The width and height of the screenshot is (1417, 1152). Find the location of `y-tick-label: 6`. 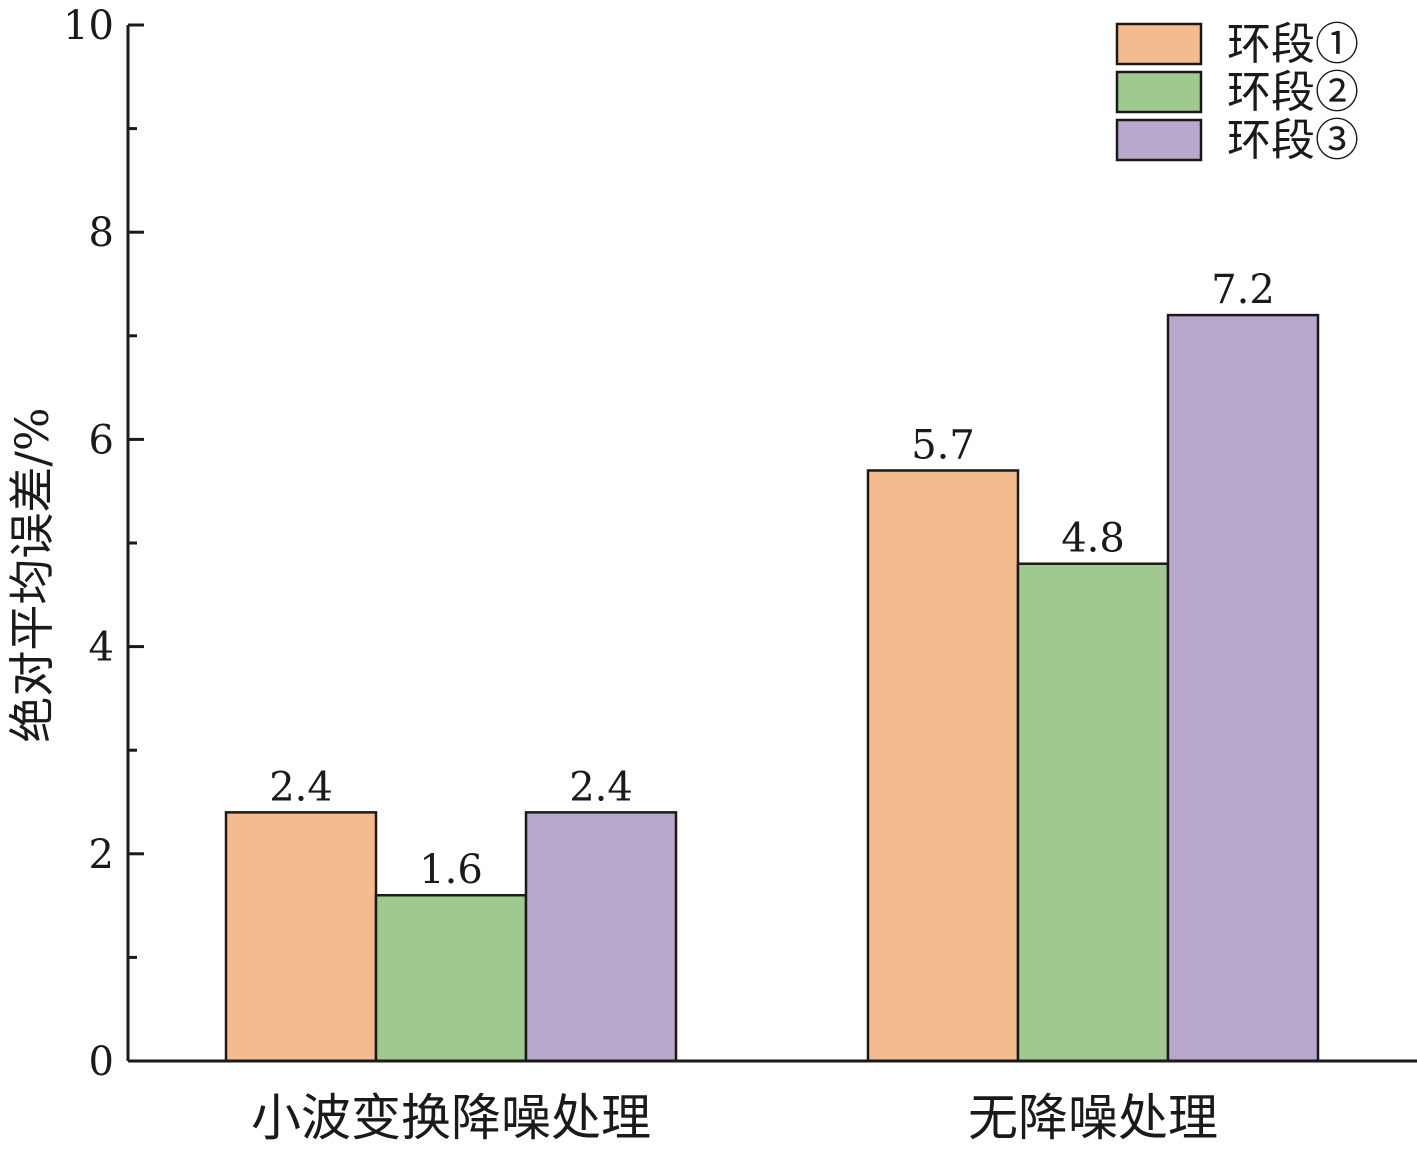

y-tick-label: 6 is located at coordinates (101, 440).